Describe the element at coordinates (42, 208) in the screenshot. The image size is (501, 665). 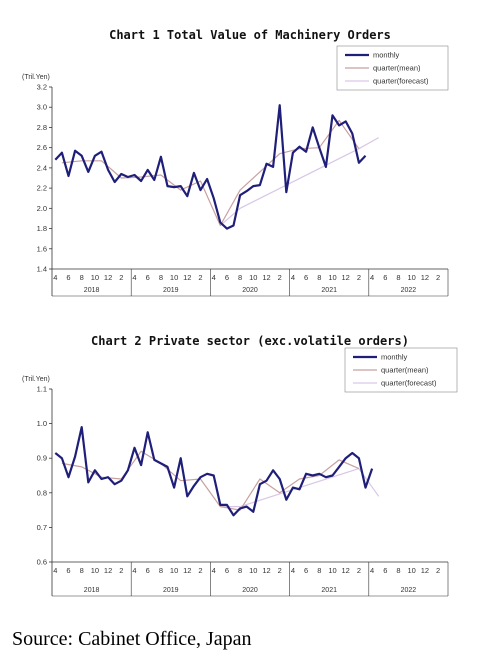
I see `chart-1-y-tick-label: 2.0` at that location.